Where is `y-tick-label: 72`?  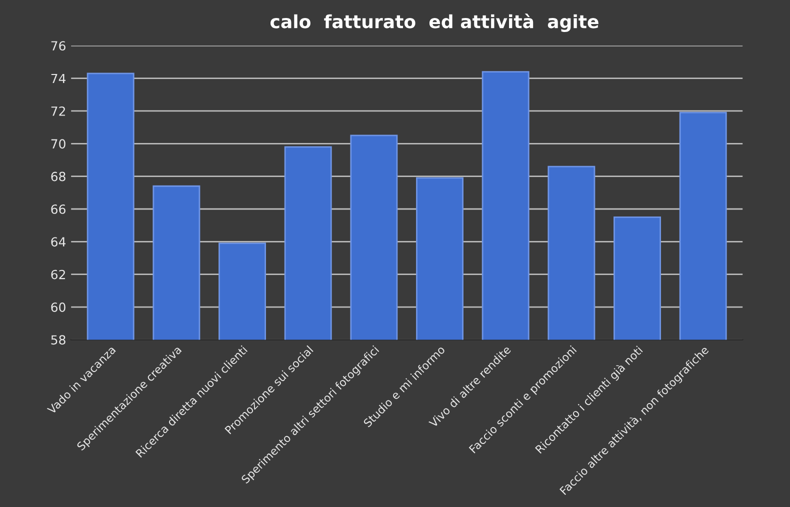
y-tick-label: 72 is located at coordinates (58, 111).